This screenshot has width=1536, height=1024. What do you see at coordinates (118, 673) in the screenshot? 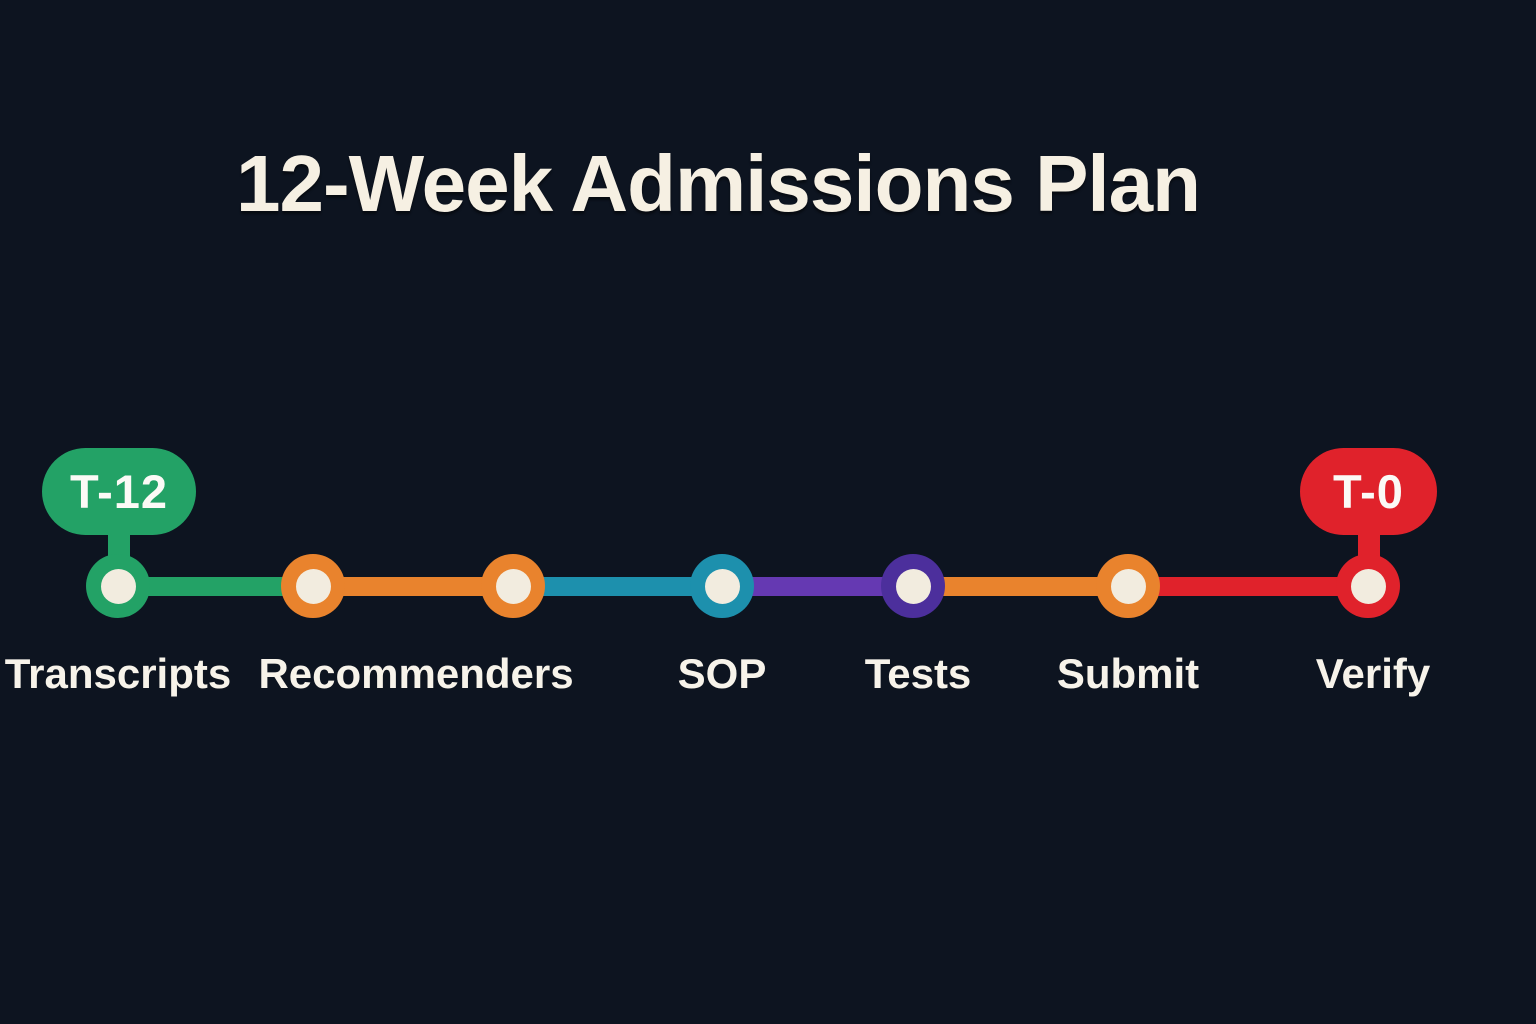
I see `label-transcripts: Transcripts` at bounding box center [118, 673].